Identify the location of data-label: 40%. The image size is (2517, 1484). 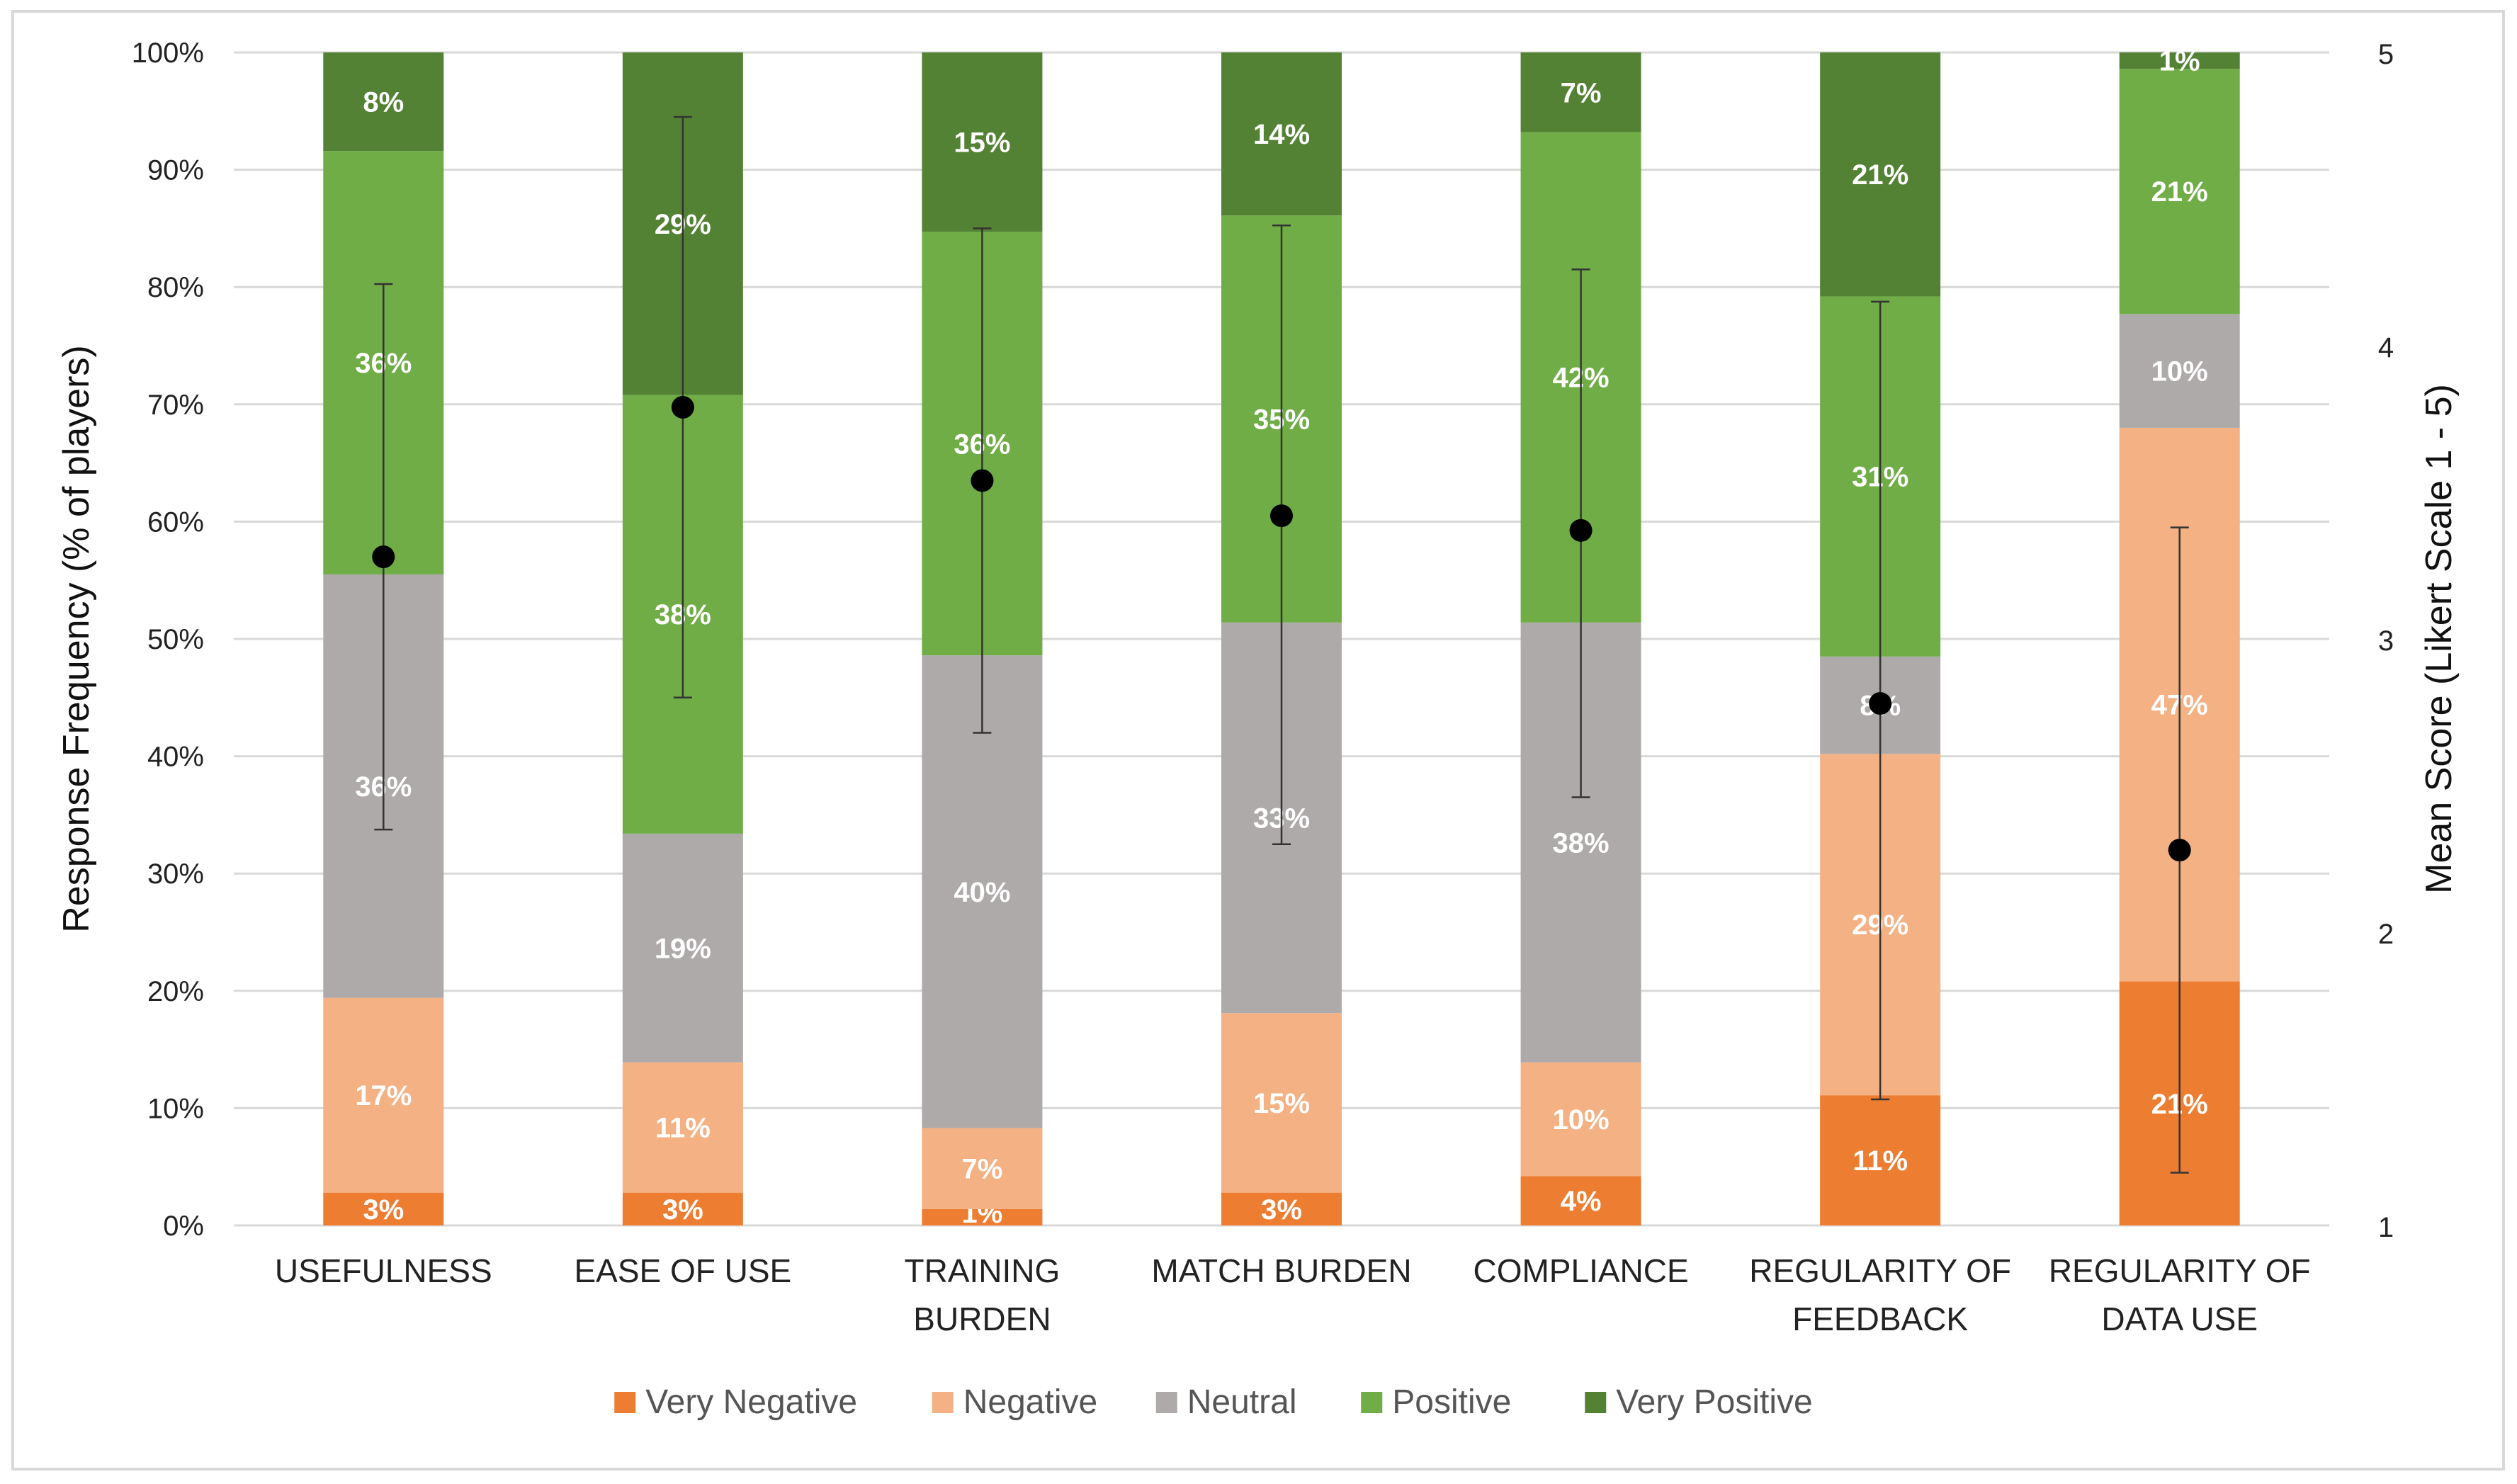
(982, 892).